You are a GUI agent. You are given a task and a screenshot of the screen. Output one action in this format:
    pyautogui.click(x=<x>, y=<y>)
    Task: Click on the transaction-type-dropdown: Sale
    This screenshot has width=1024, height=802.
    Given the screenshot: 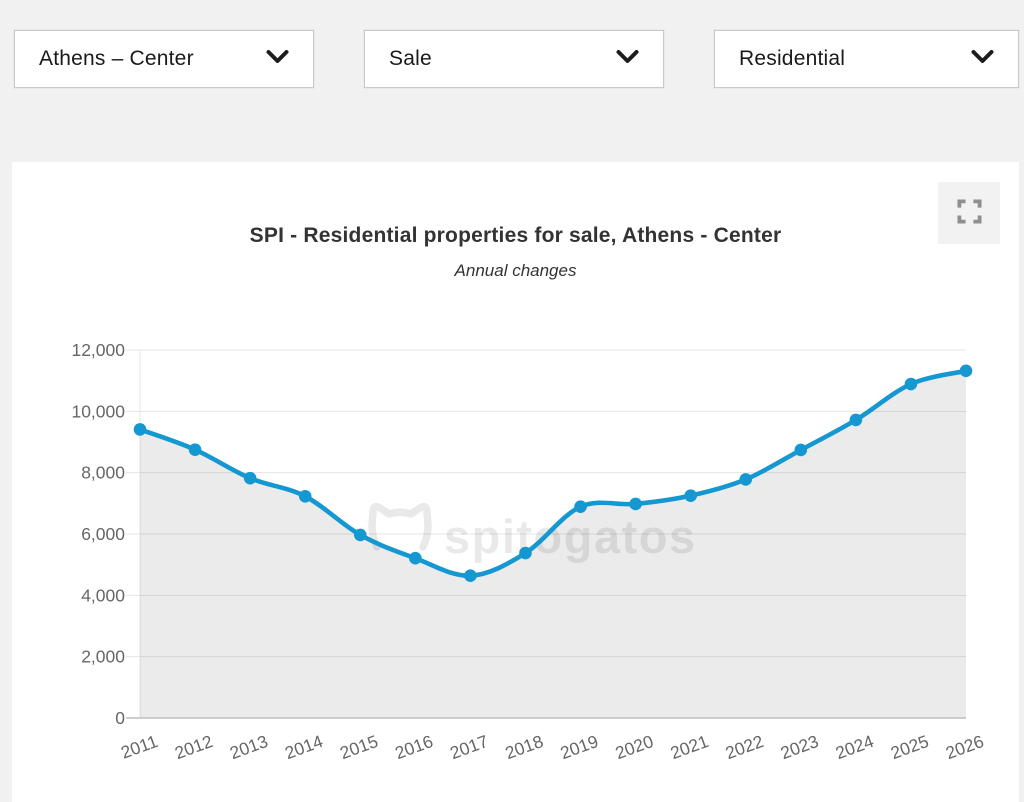 What is the action you would take?
    pyautogui.click(x=514, y=59)
    